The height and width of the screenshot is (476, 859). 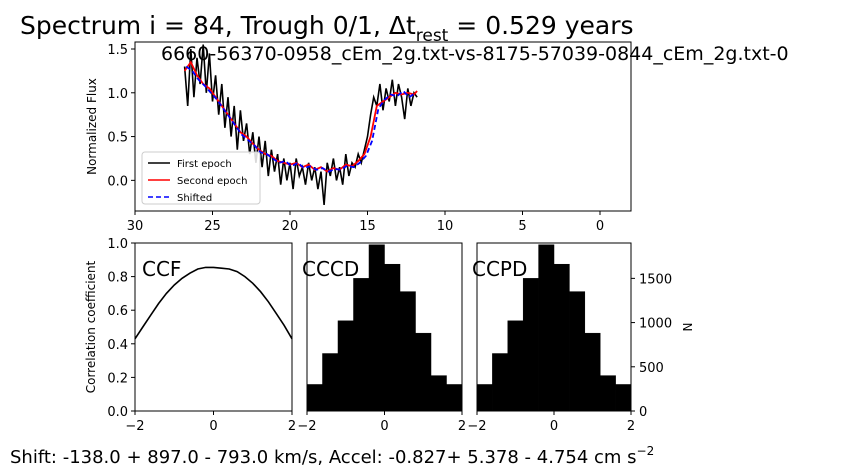 What do you see at coordinates (367, 226) in the screenshot?
I see `x-tick-label: 15` at bounding box center [367, 226].